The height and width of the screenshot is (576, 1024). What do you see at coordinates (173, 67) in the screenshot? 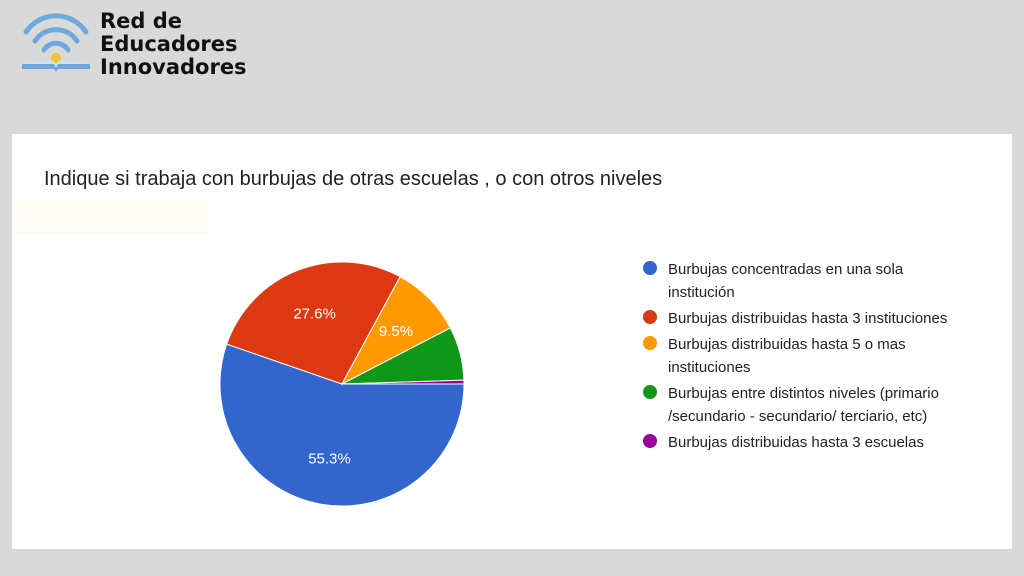
I see `brand-line: Innovadores` at bounding box center [173, 67].